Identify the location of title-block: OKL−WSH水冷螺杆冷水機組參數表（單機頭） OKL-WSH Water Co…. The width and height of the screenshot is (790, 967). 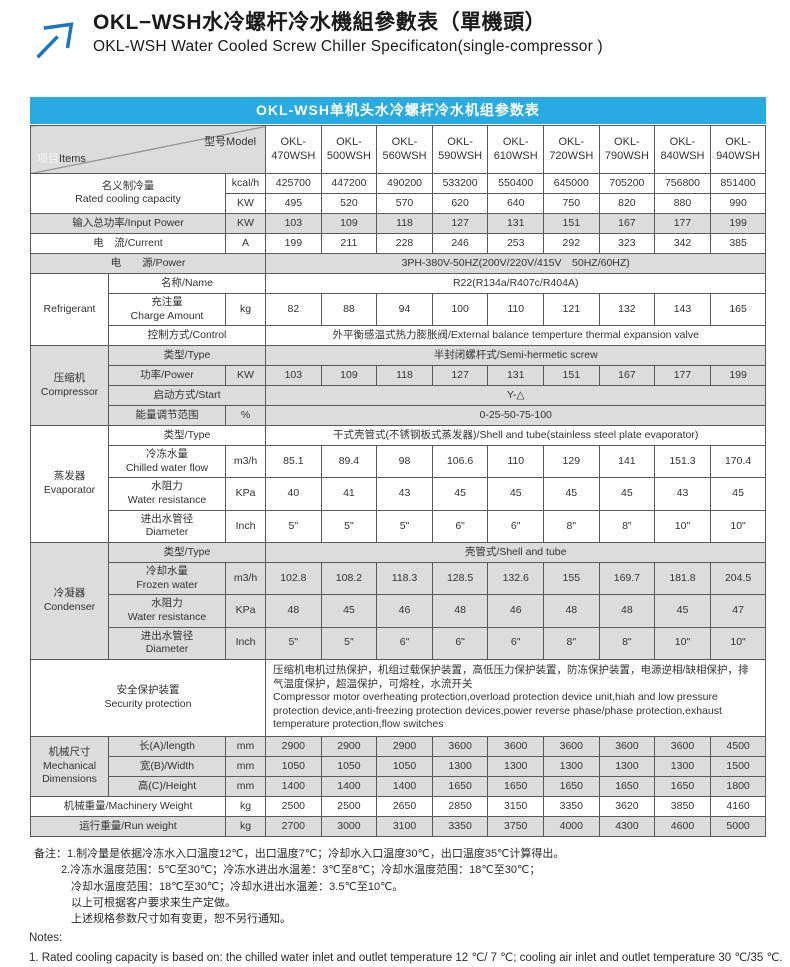
(348, 33).